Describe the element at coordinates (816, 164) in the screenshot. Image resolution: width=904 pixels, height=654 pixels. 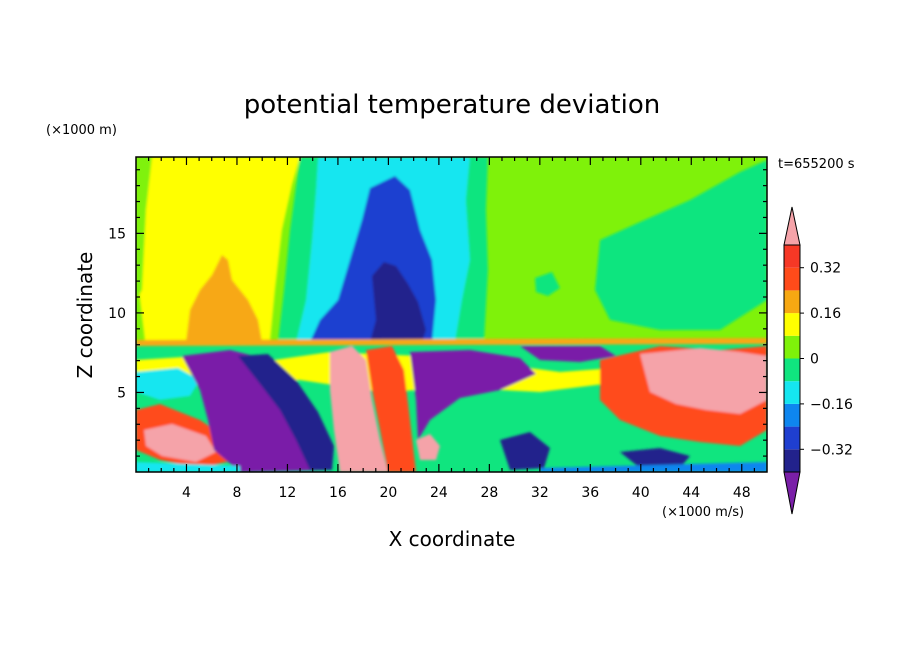
I see `time-label: t=655200 s` at that location.